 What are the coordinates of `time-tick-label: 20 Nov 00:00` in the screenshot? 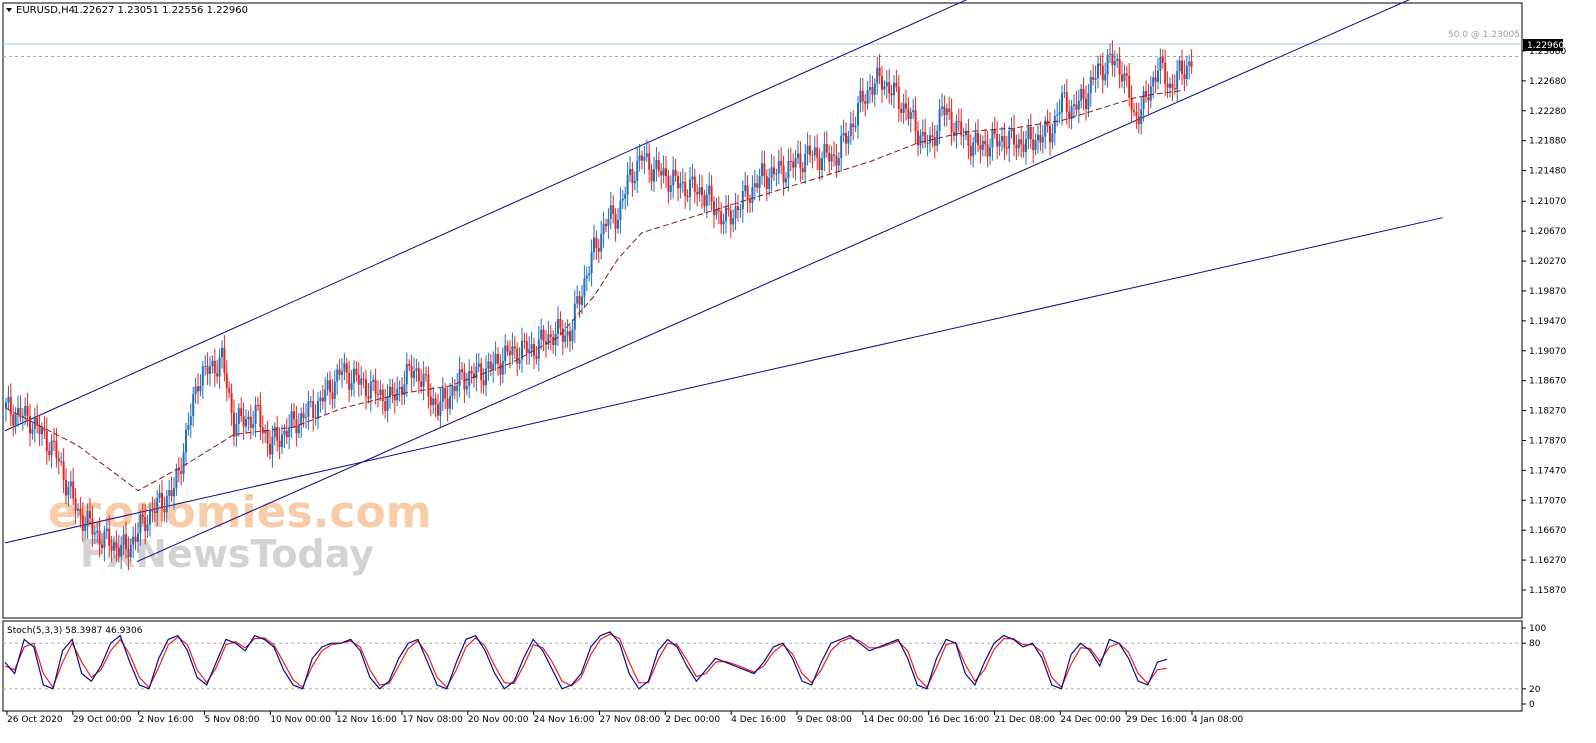 It's located at (498, 720).